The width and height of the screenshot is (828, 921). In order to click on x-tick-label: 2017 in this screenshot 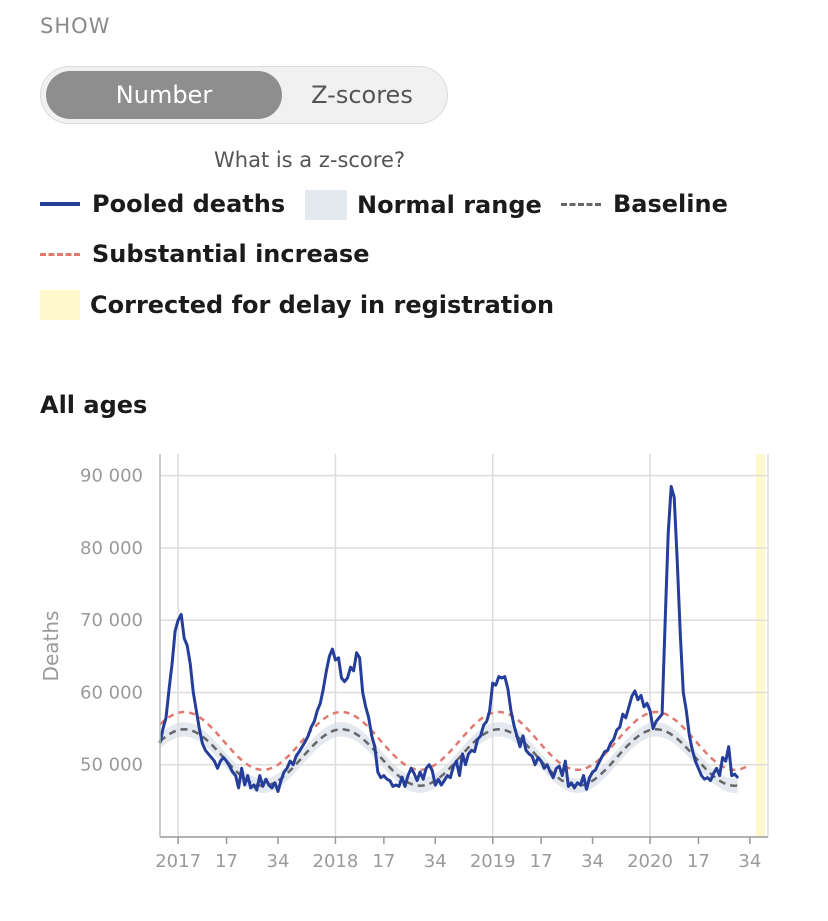, I will do `click(178, 861)`.